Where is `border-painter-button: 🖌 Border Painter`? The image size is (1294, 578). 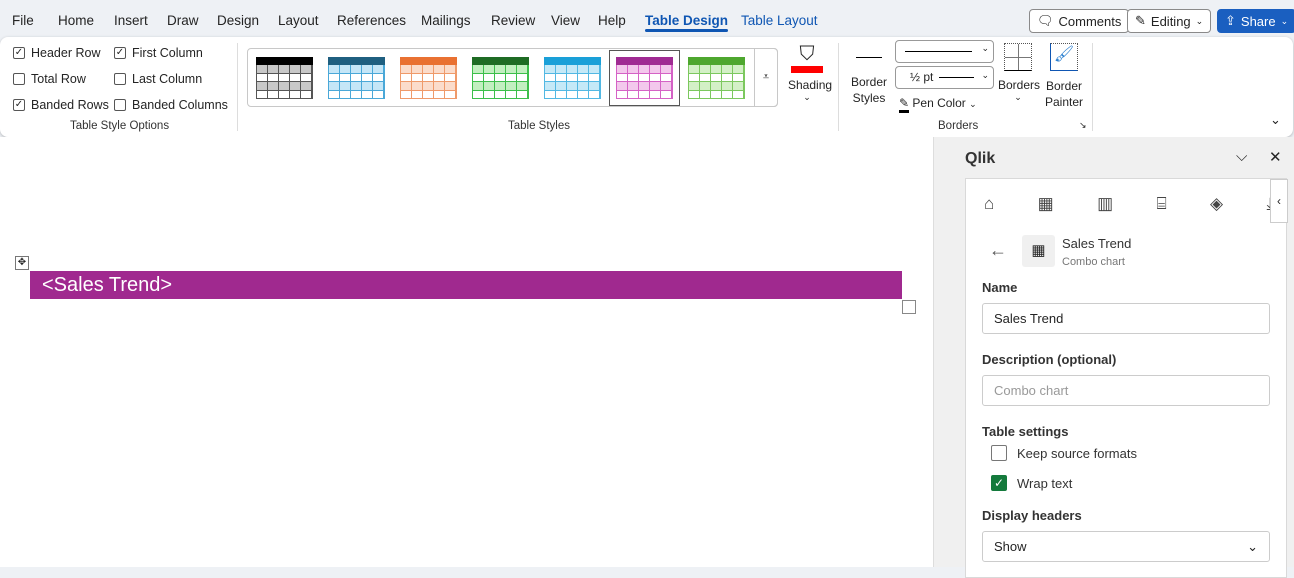
border-painter-button: 🖌 Border Painter is located at coordinates (1064, 76).